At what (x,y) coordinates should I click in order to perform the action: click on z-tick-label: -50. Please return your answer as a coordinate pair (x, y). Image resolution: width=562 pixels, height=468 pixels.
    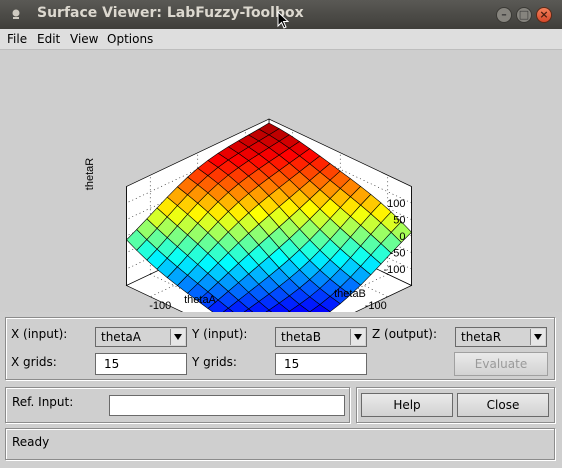
    Looking at the image, I should click on (398, 254).